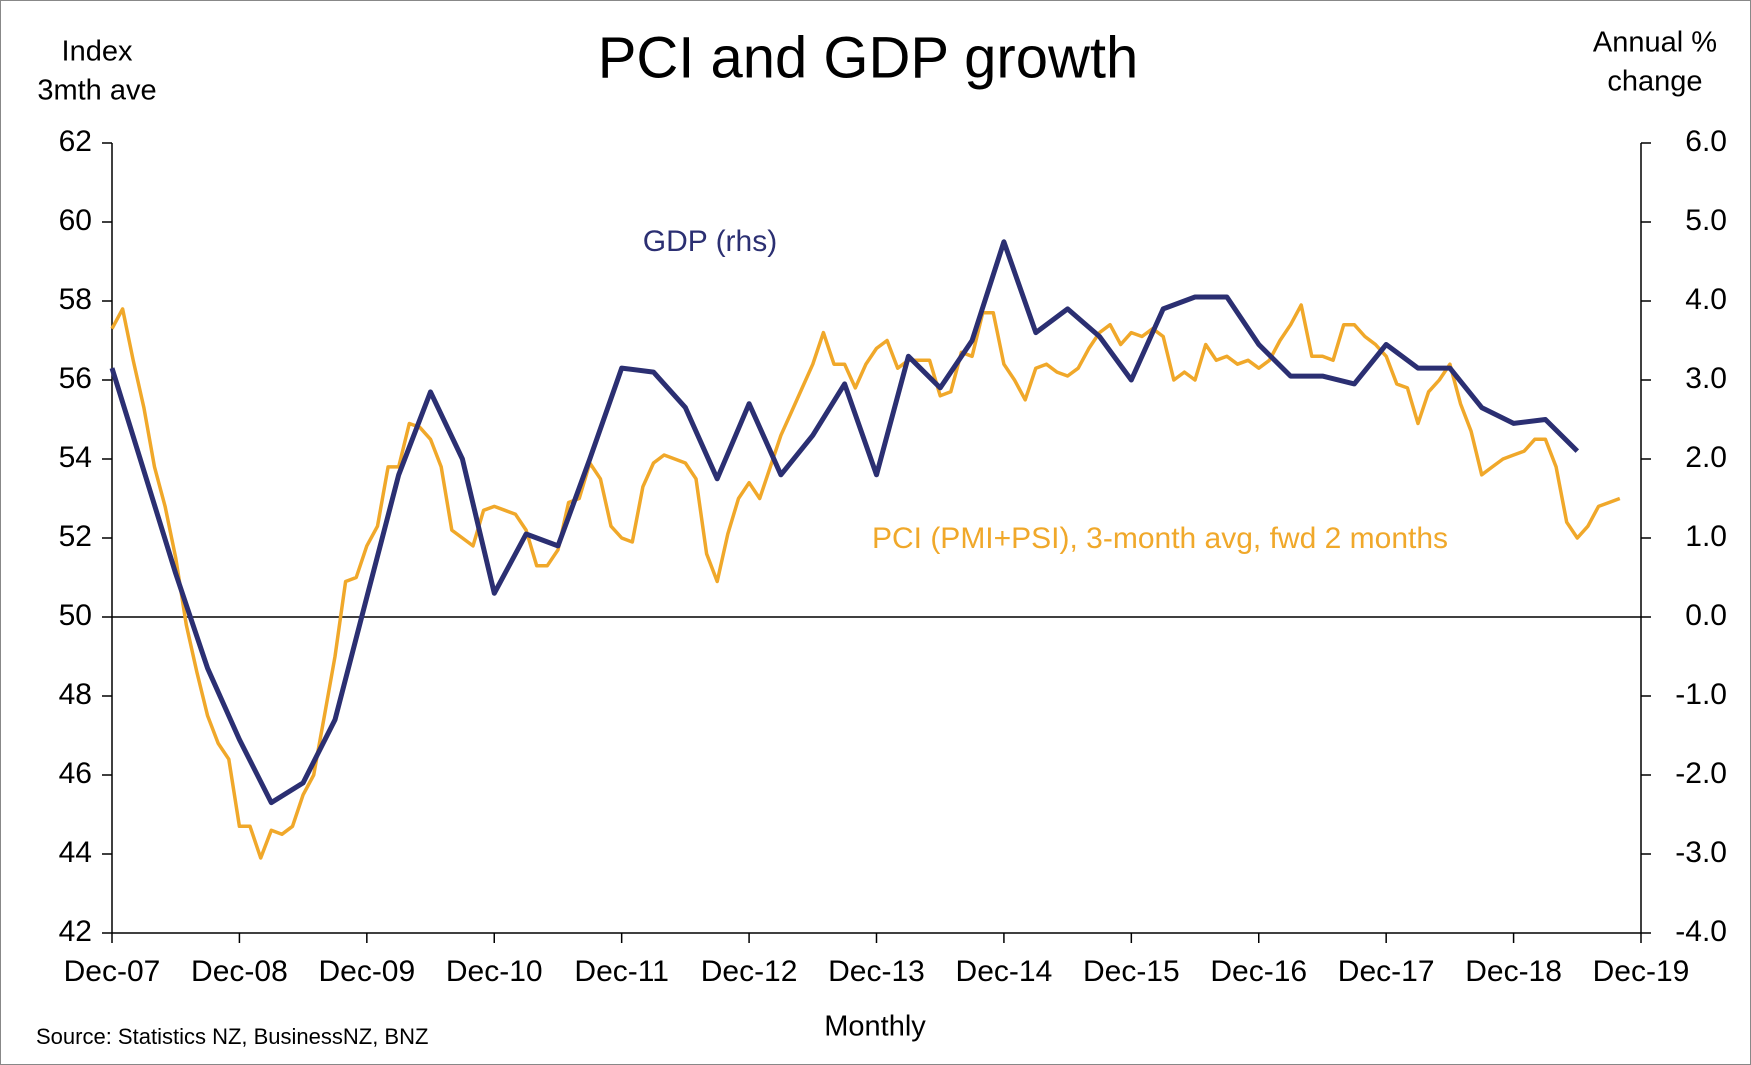  I want to click on y-tick-label: 52, so click(75, 536).